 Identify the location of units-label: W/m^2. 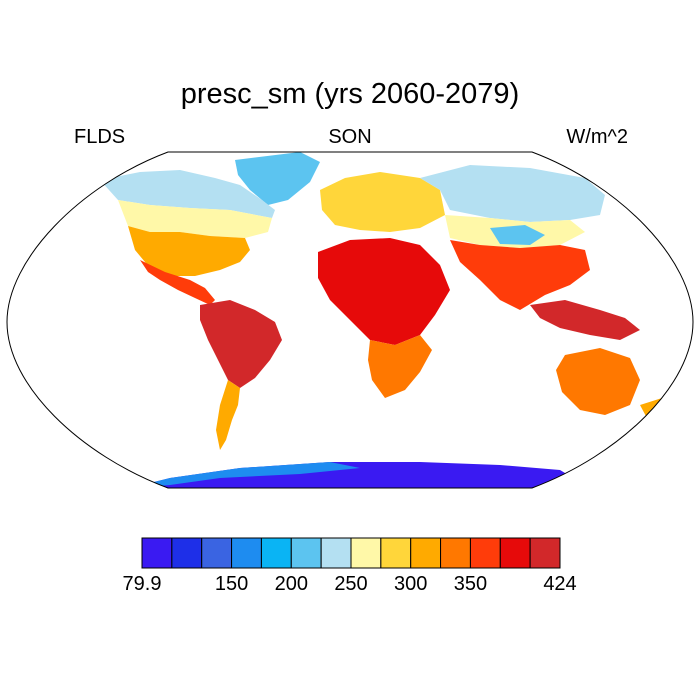
(597, 137).